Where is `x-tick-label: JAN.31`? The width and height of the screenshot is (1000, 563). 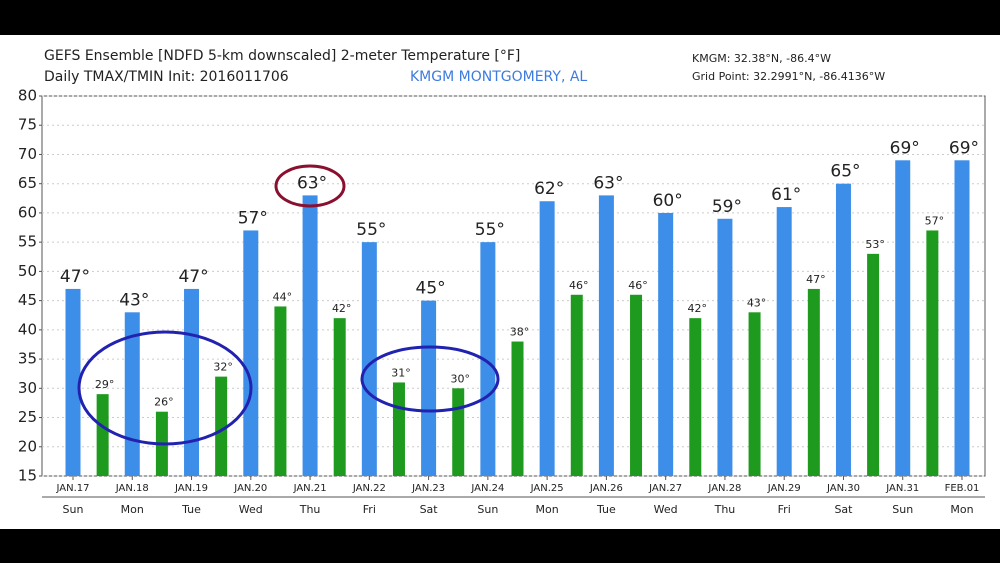 x-tick-label: JAN.31 is located at coordinates (902, 488).